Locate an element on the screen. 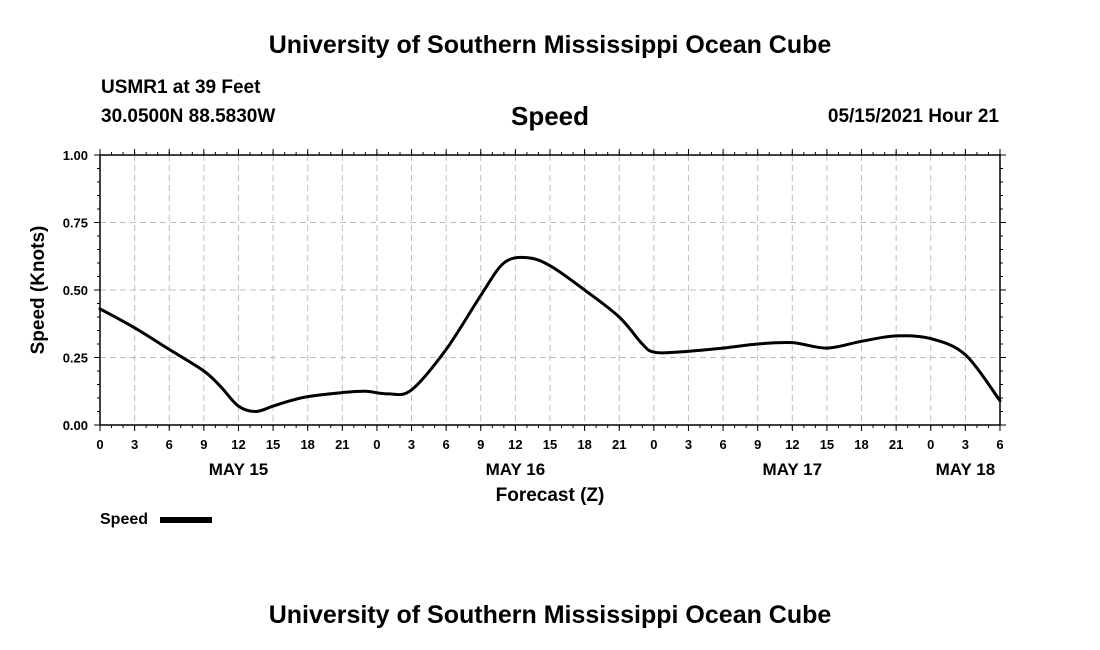 The width and height of the screenshot is (1100, 650). station-label: USMR1 at 39 Feet is located at coordinates (181, 87).